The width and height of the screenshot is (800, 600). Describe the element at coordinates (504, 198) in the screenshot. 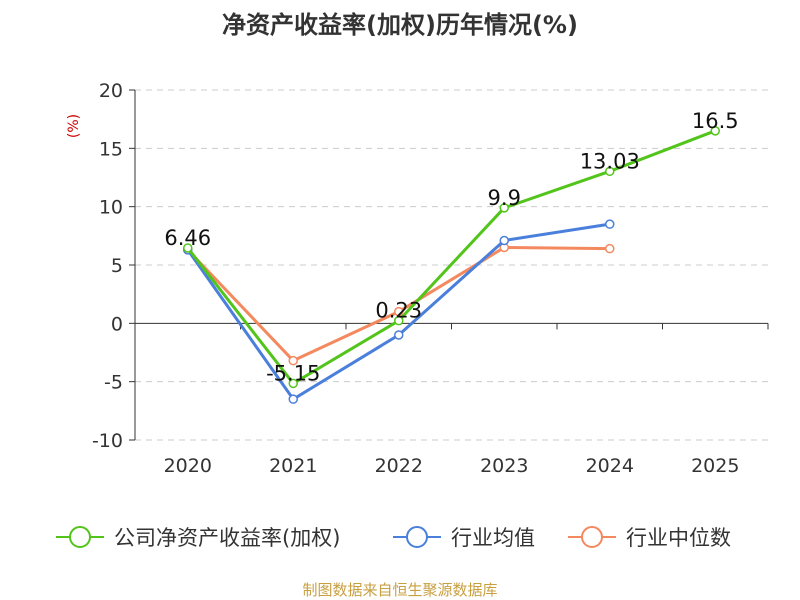

I see `data-label: 9.9` at that location.